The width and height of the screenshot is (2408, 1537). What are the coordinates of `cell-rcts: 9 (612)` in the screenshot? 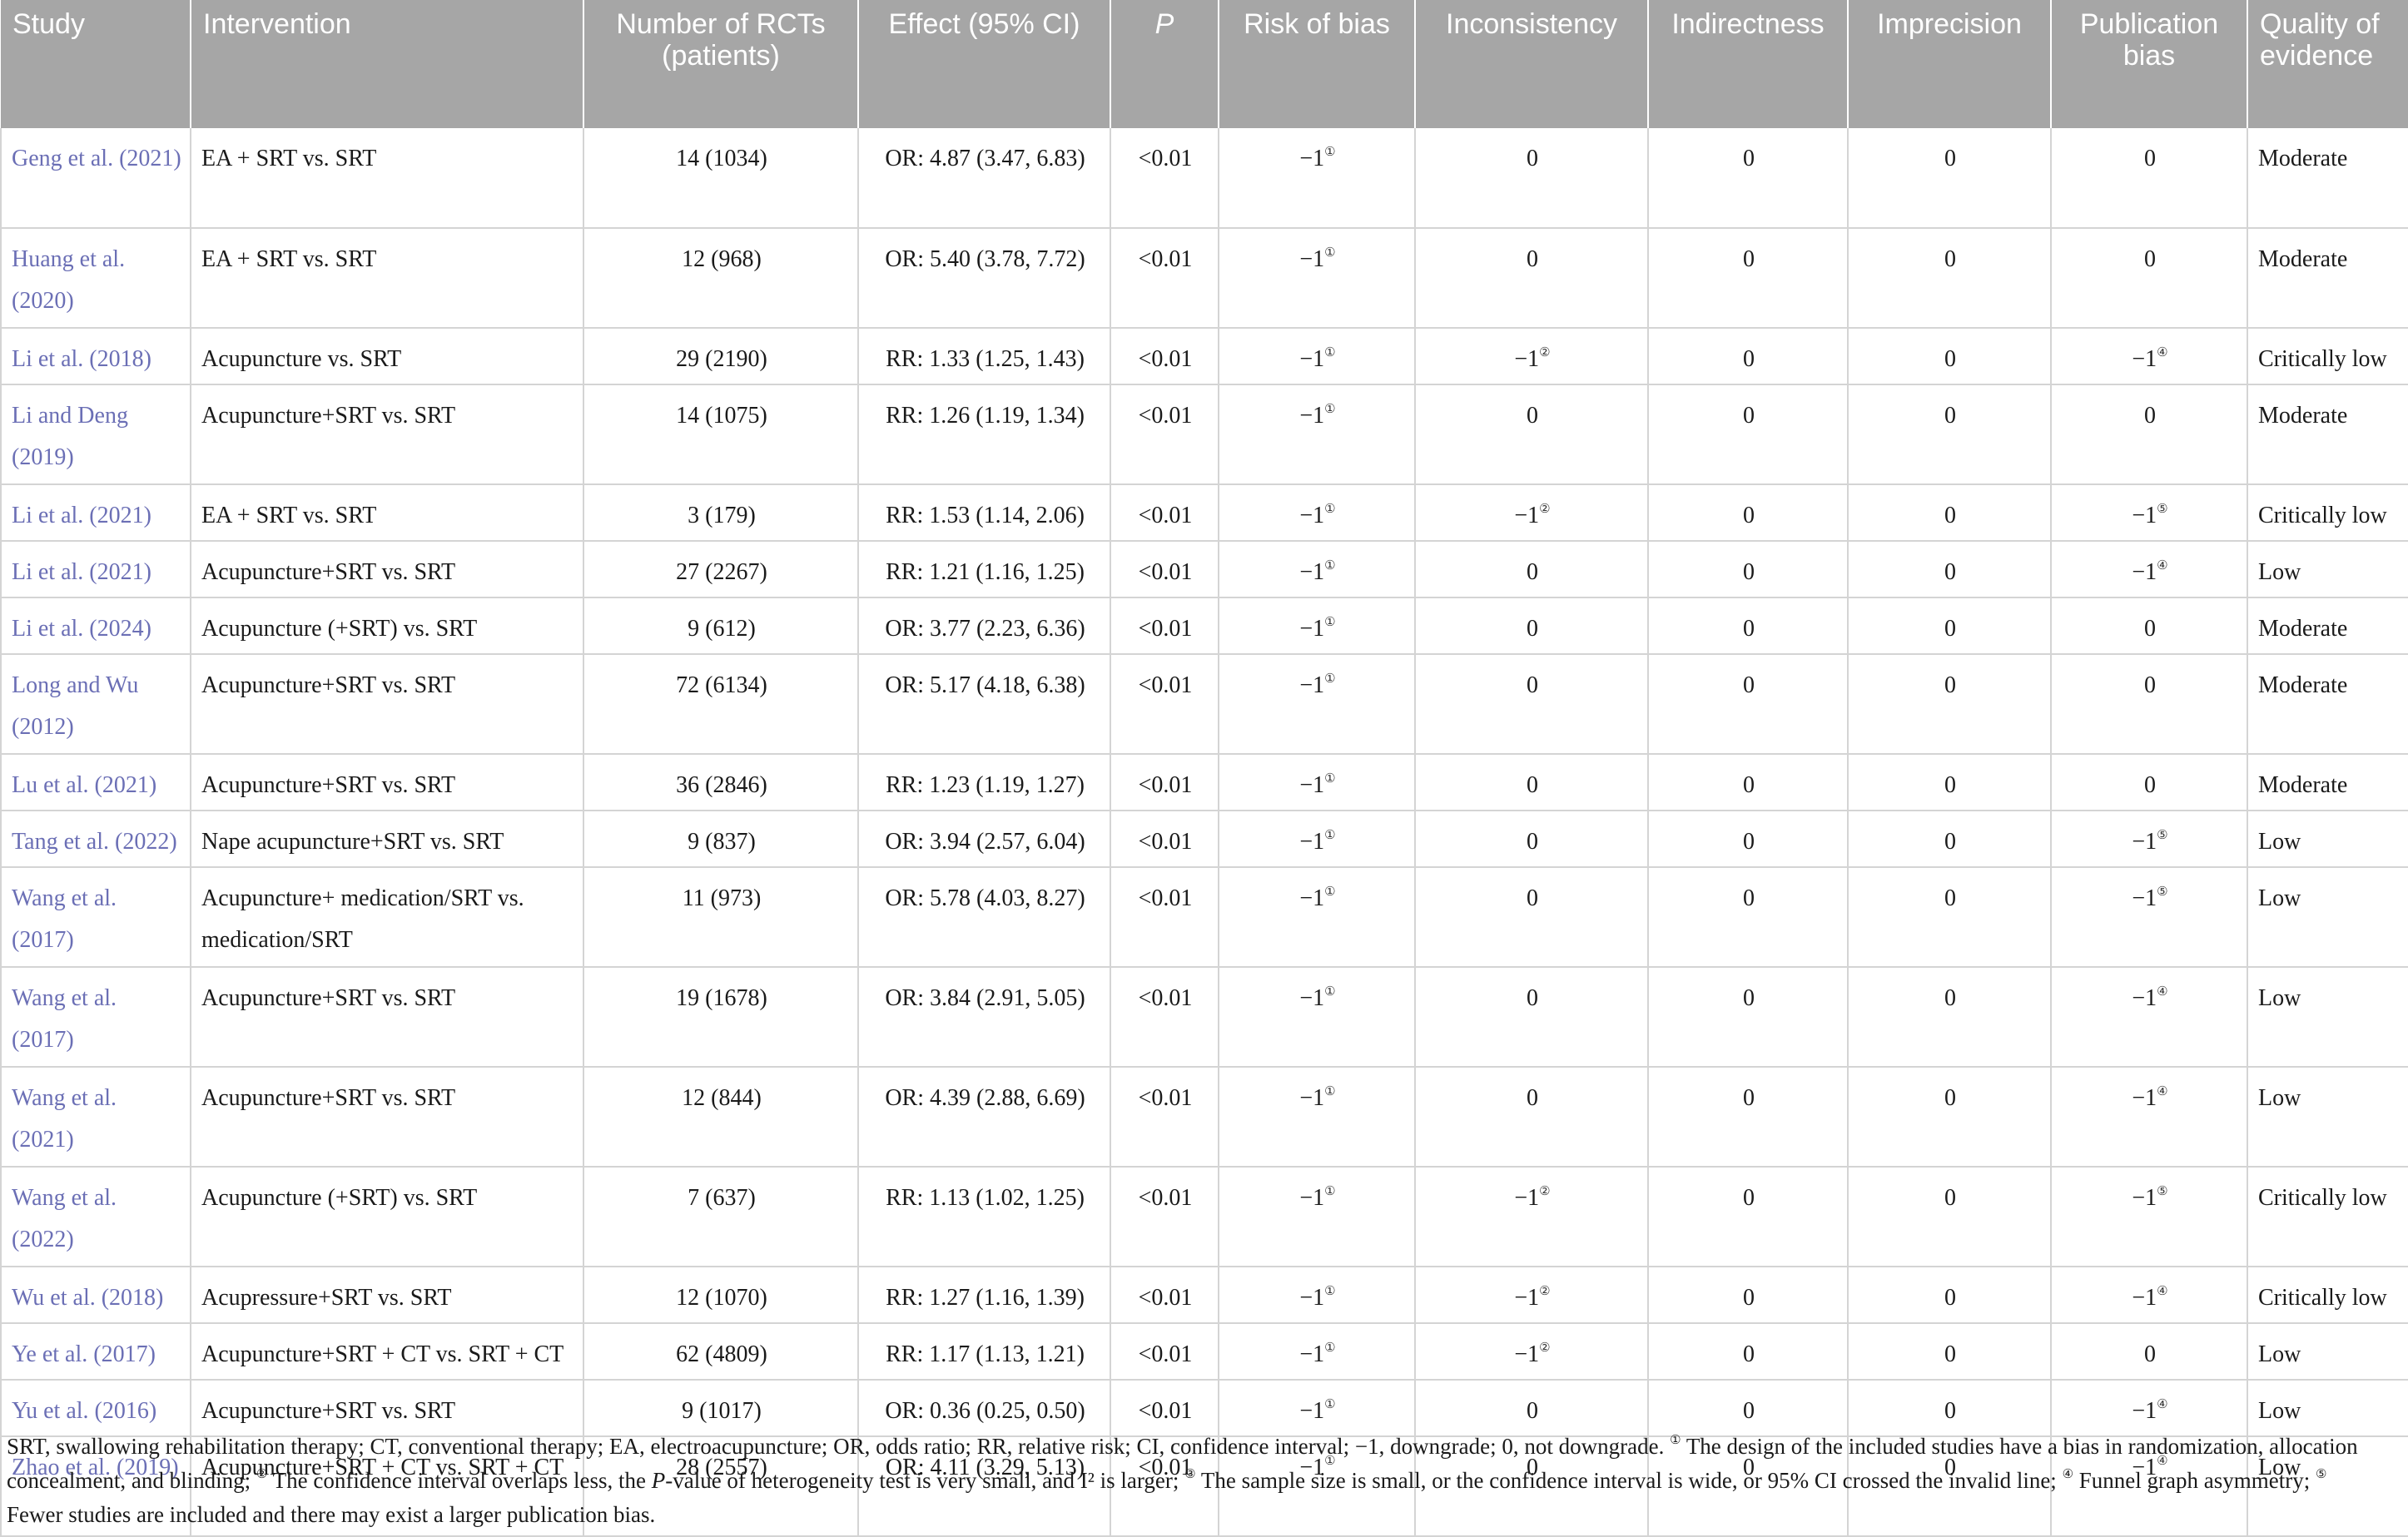 It's located at (720, 626).